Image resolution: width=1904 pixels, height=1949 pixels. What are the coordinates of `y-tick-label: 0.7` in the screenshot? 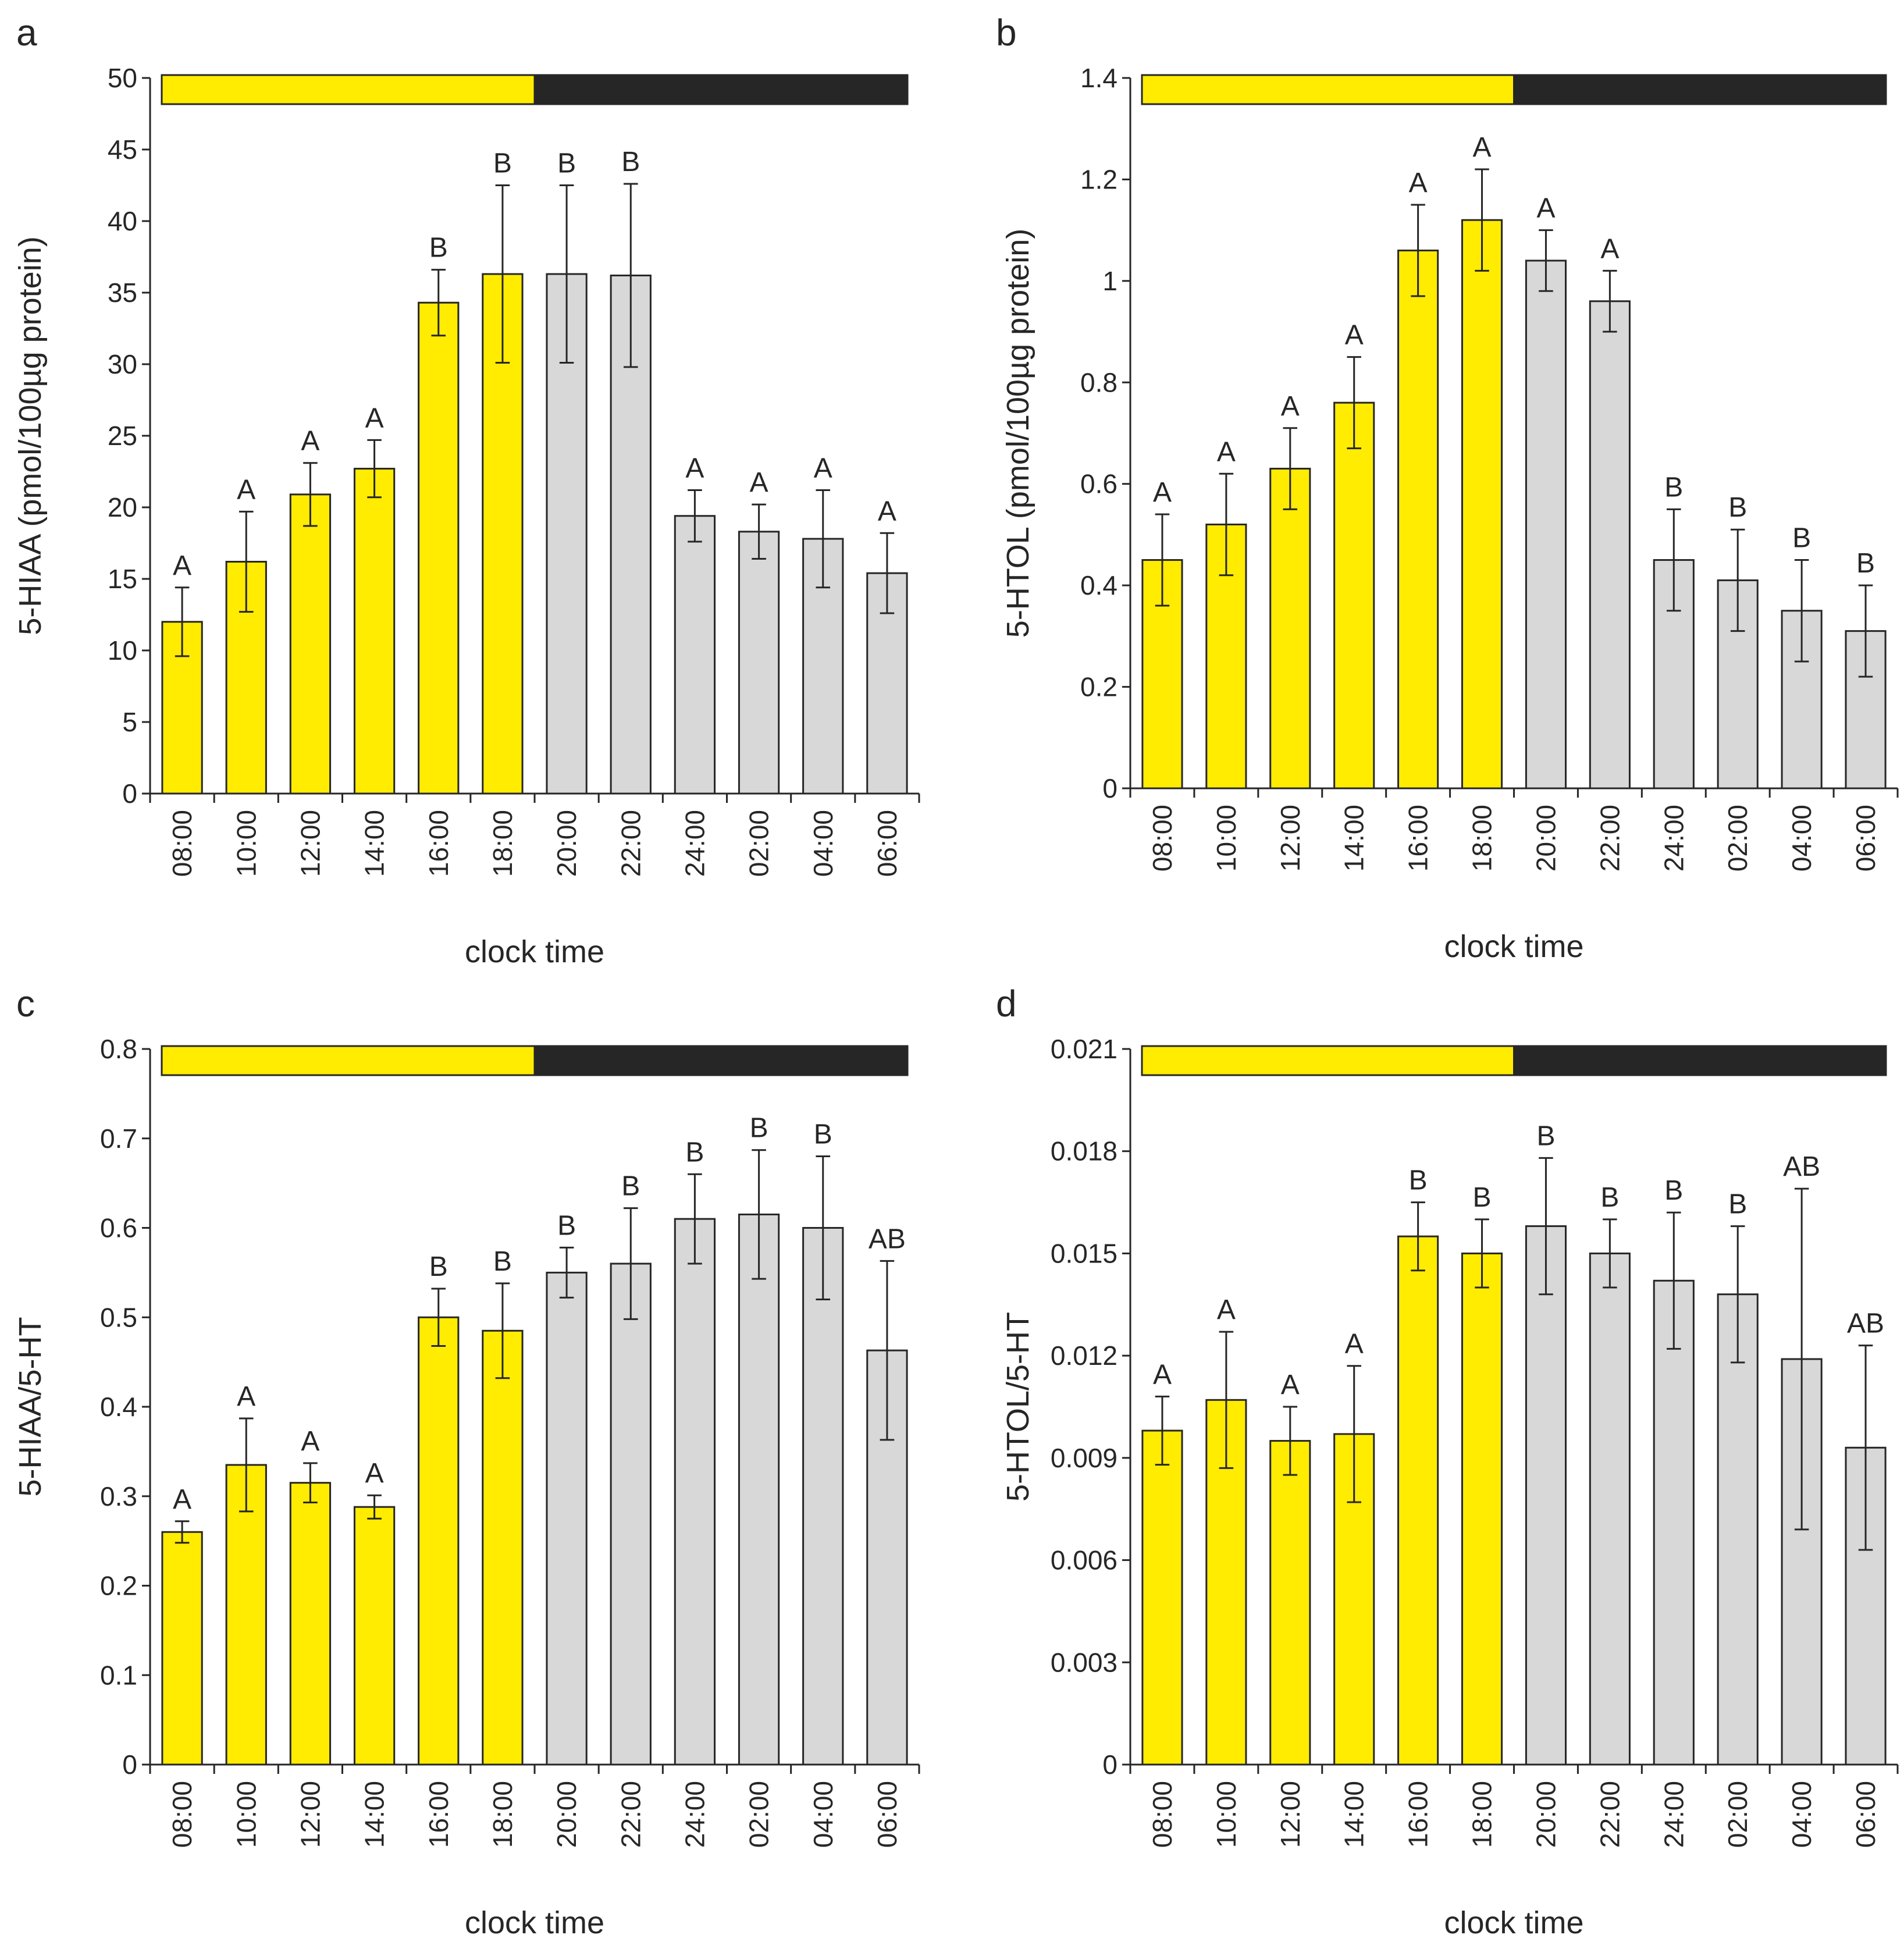 It's located at (118, 1138).